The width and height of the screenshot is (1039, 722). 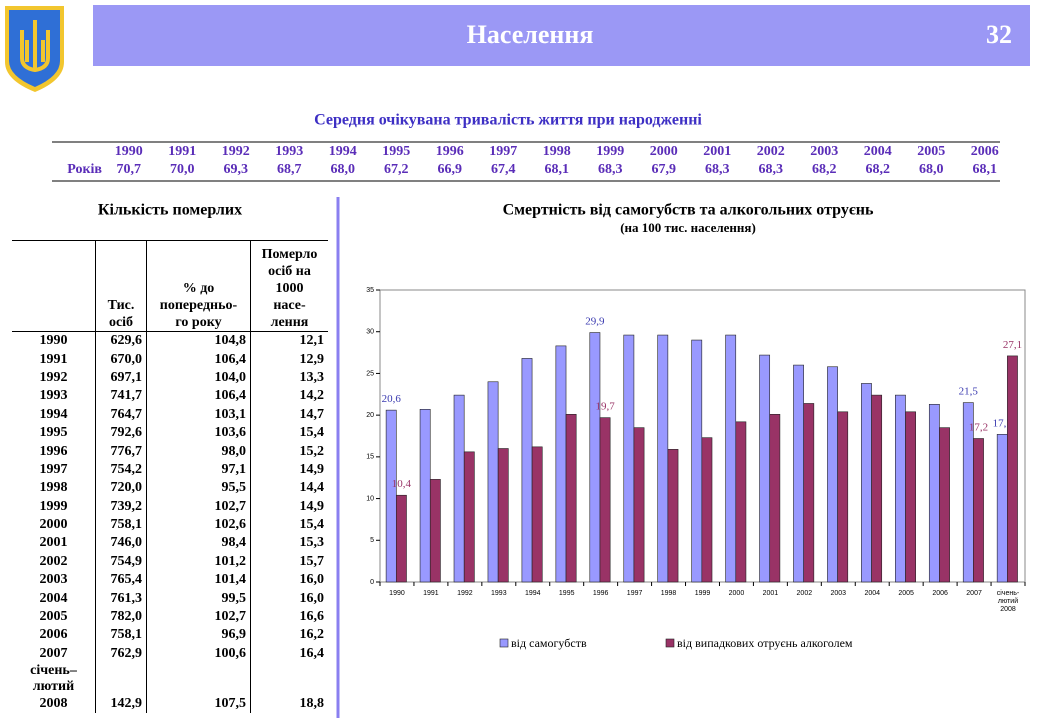 I want to click on value: 68,1, so click(x=985, y=169).